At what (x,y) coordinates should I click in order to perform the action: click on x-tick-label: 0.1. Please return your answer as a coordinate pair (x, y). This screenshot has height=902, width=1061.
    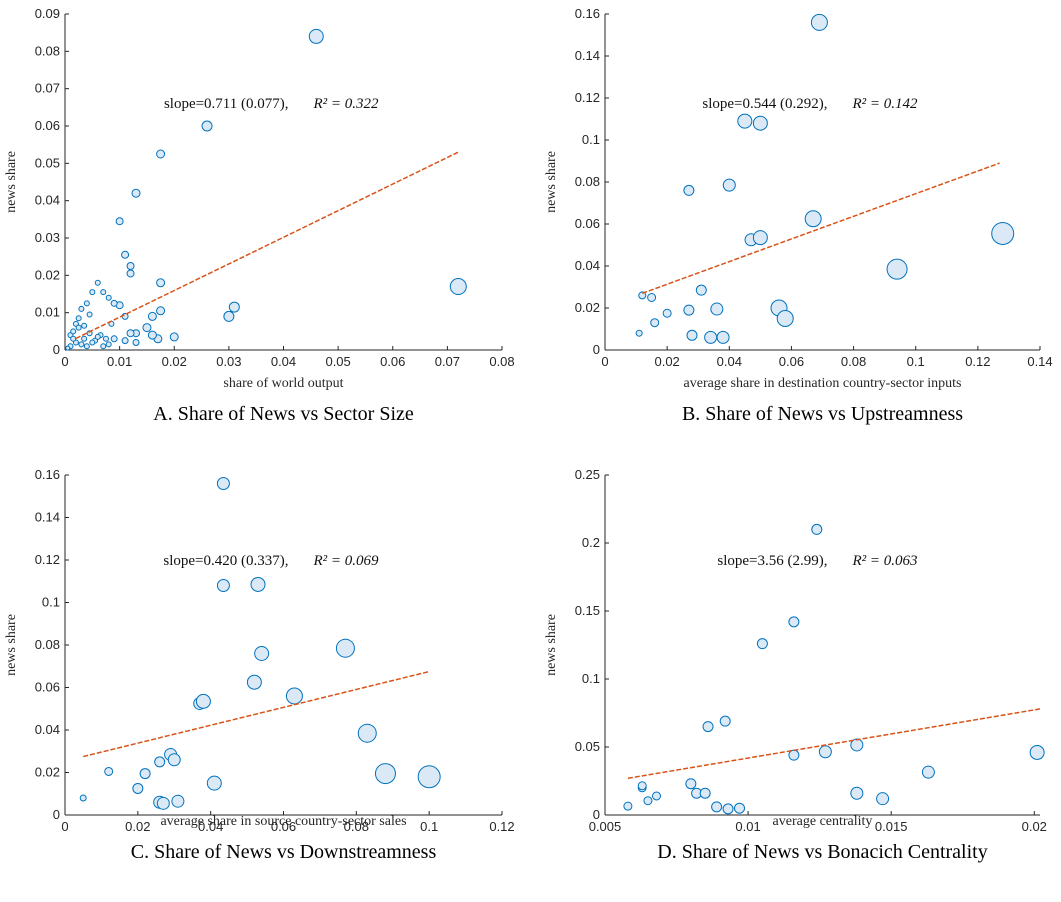
    Looking at the image, I should click on (916, 361).